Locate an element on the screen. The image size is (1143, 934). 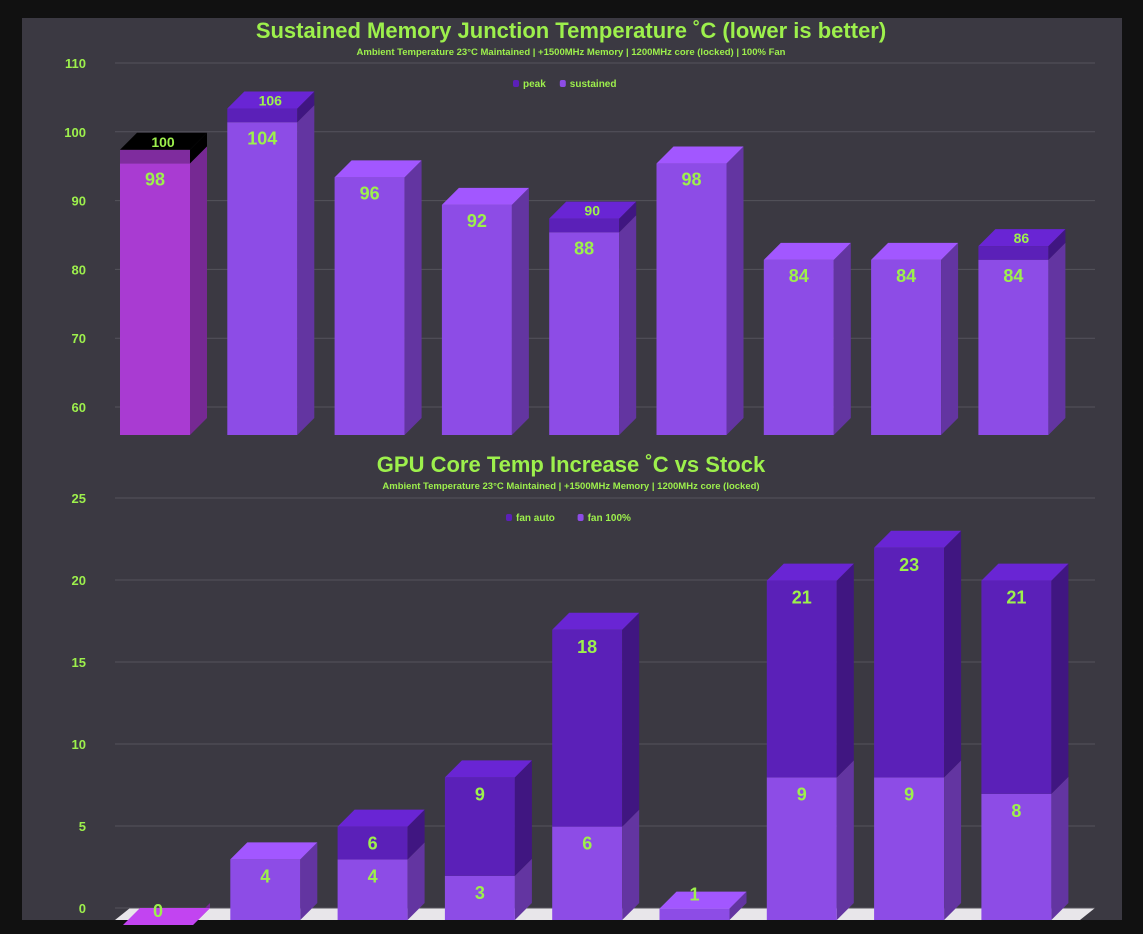
fanauto-label: 23 is located at coordinates (909, 565).